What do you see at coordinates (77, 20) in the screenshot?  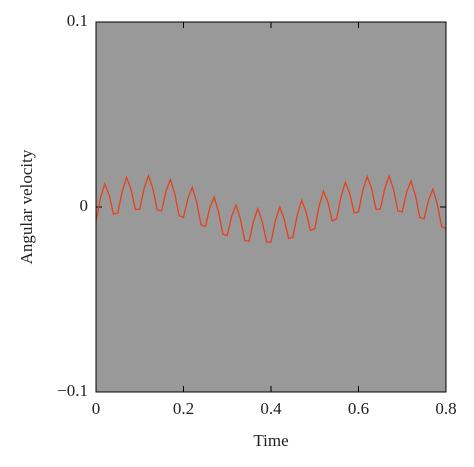 I see `y-tick-label: 0.1` at bounding box center [77, 20].